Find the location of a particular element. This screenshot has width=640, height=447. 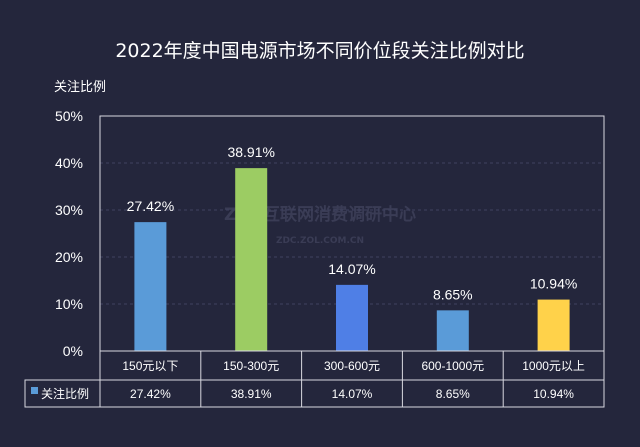

data-label: 8.65% is located at coordinates (453, 294).